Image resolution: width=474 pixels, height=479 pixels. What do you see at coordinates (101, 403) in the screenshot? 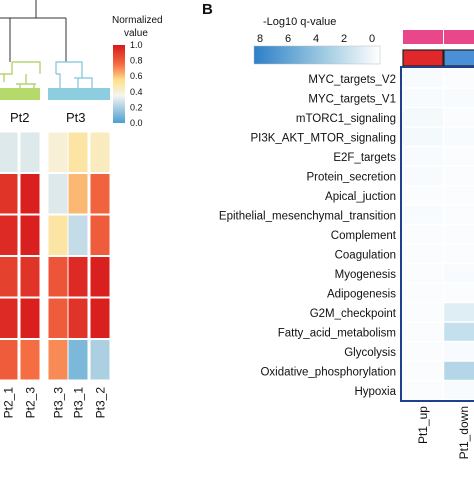
I see `column-label-pt3-2: Pt3_2` at bounding box center [101, 403].